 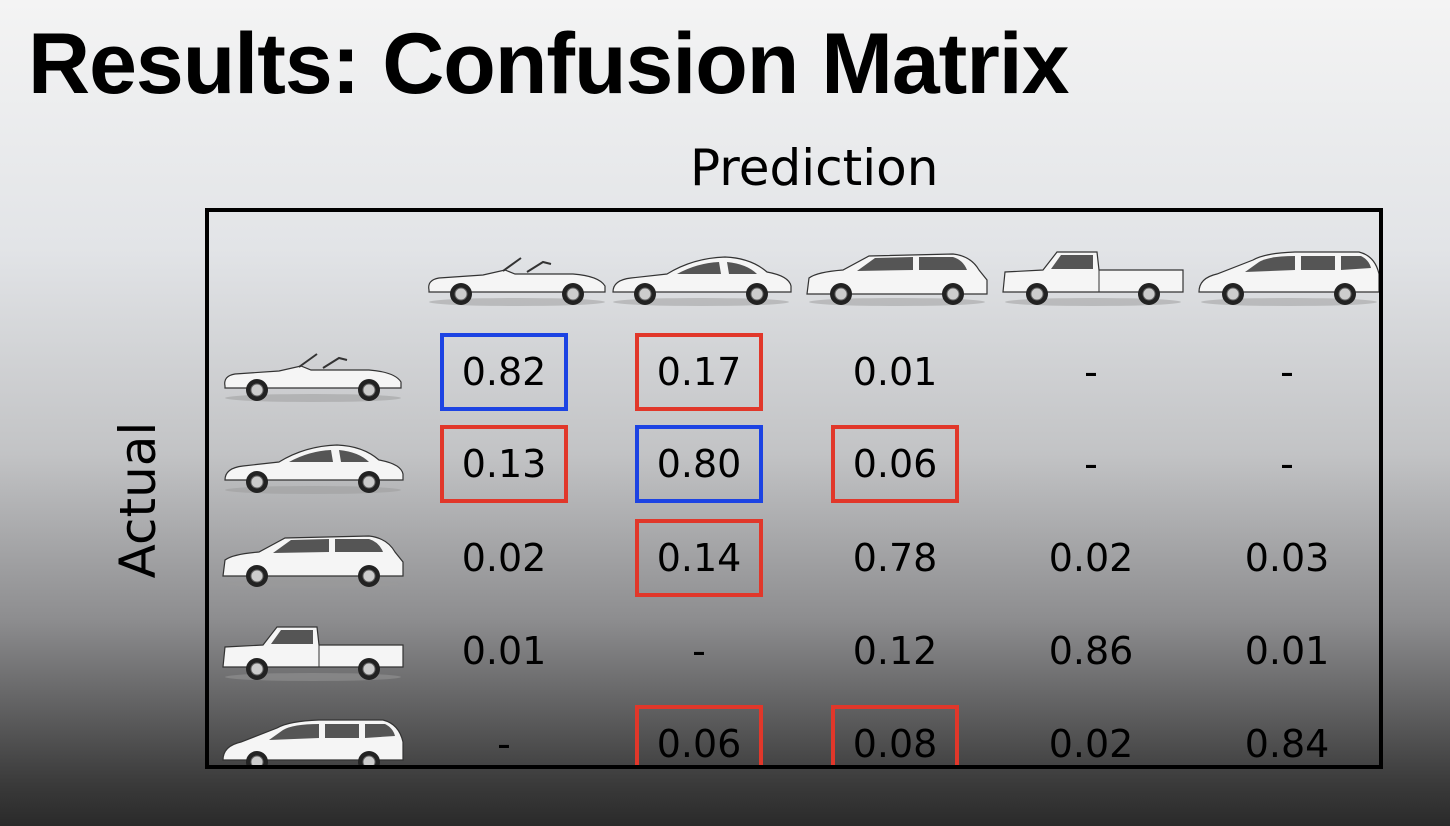 I want to click on actual-axis-label: Actual, so click(x=138, y=500).